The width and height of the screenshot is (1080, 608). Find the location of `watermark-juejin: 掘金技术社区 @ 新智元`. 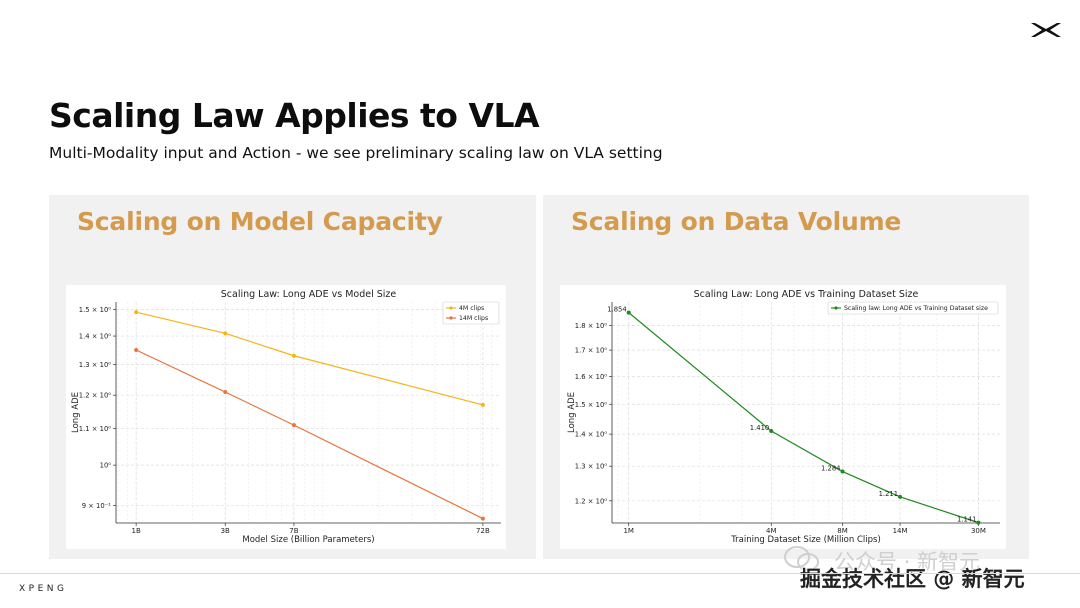

watermark-juejin: 掘金技术社区 @ 新智元 is located at coordinates (912, 579).